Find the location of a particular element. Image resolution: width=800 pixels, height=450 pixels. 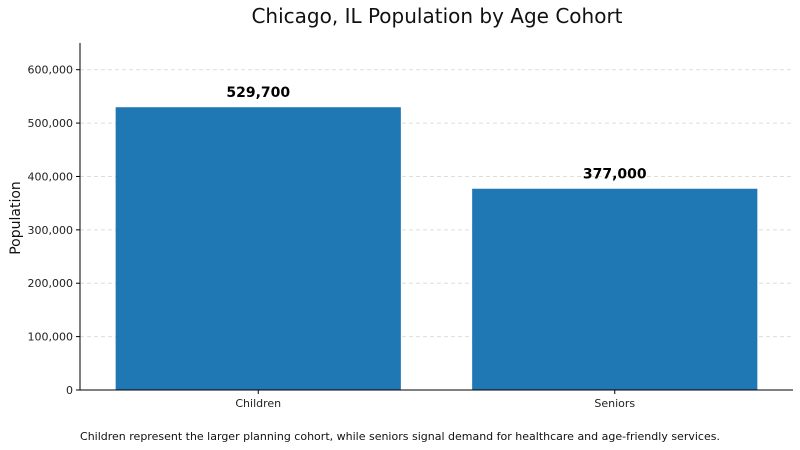

data-labels: 529,700 377,000 is located at coordinates (436, 134).